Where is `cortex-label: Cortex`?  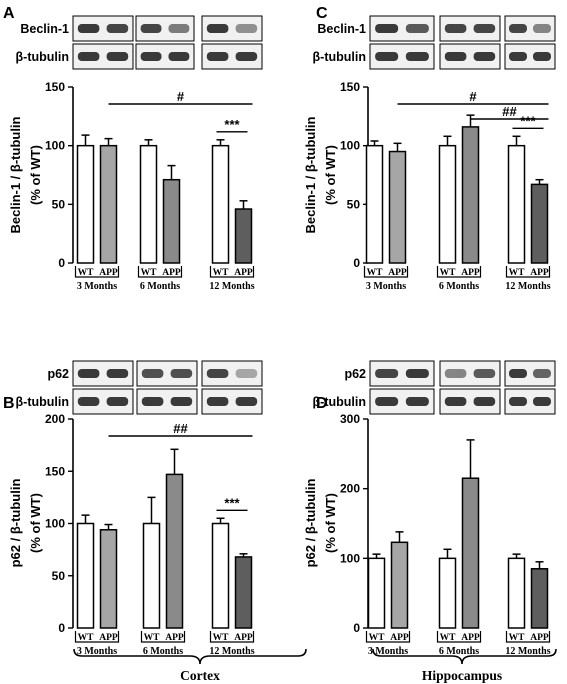
cortex-label: Cortex is located at coordinates (200, 675).